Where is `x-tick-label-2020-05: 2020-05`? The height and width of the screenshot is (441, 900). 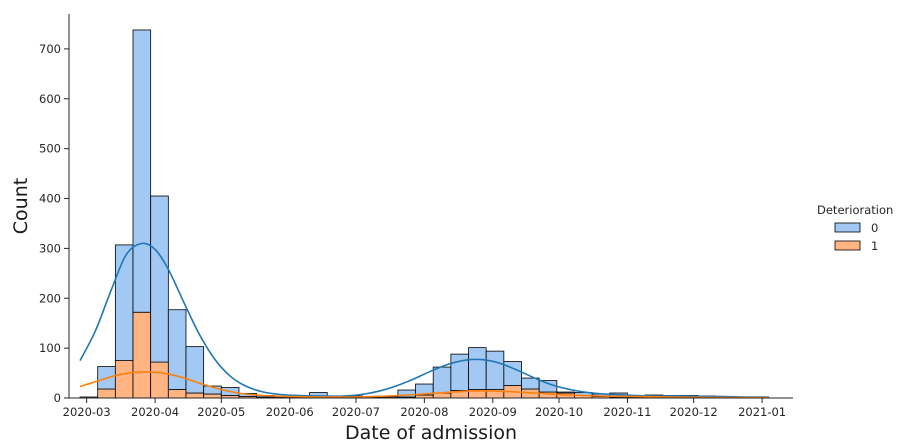
x-tick-label-2020-05: 2020-05 is located at coordinates (221, 412).